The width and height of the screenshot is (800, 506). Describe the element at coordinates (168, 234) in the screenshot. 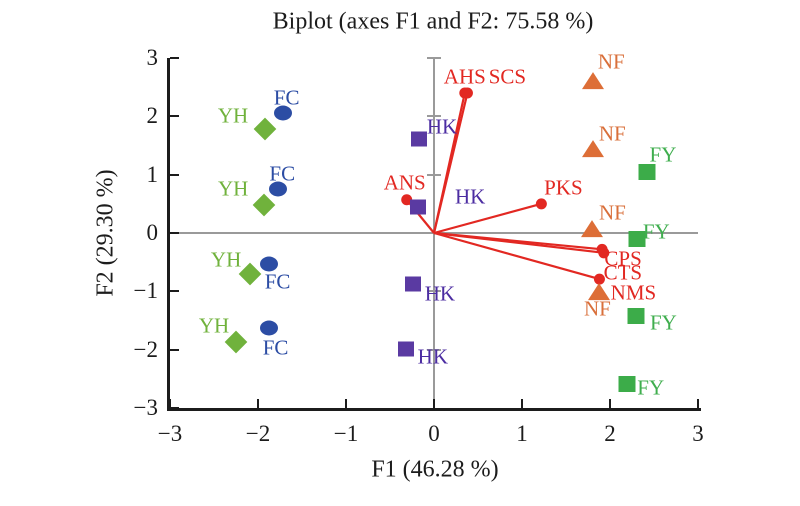

I see `y-axis-line` at that location.